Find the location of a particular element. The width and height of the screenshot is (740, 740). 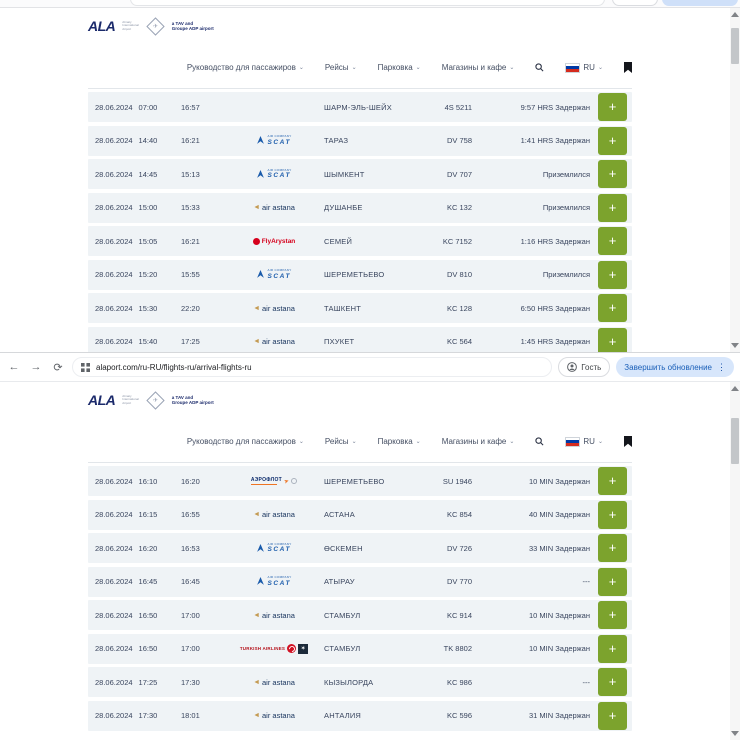

flight-city: СЕМЕЙ is located at coordinates (338, 241).